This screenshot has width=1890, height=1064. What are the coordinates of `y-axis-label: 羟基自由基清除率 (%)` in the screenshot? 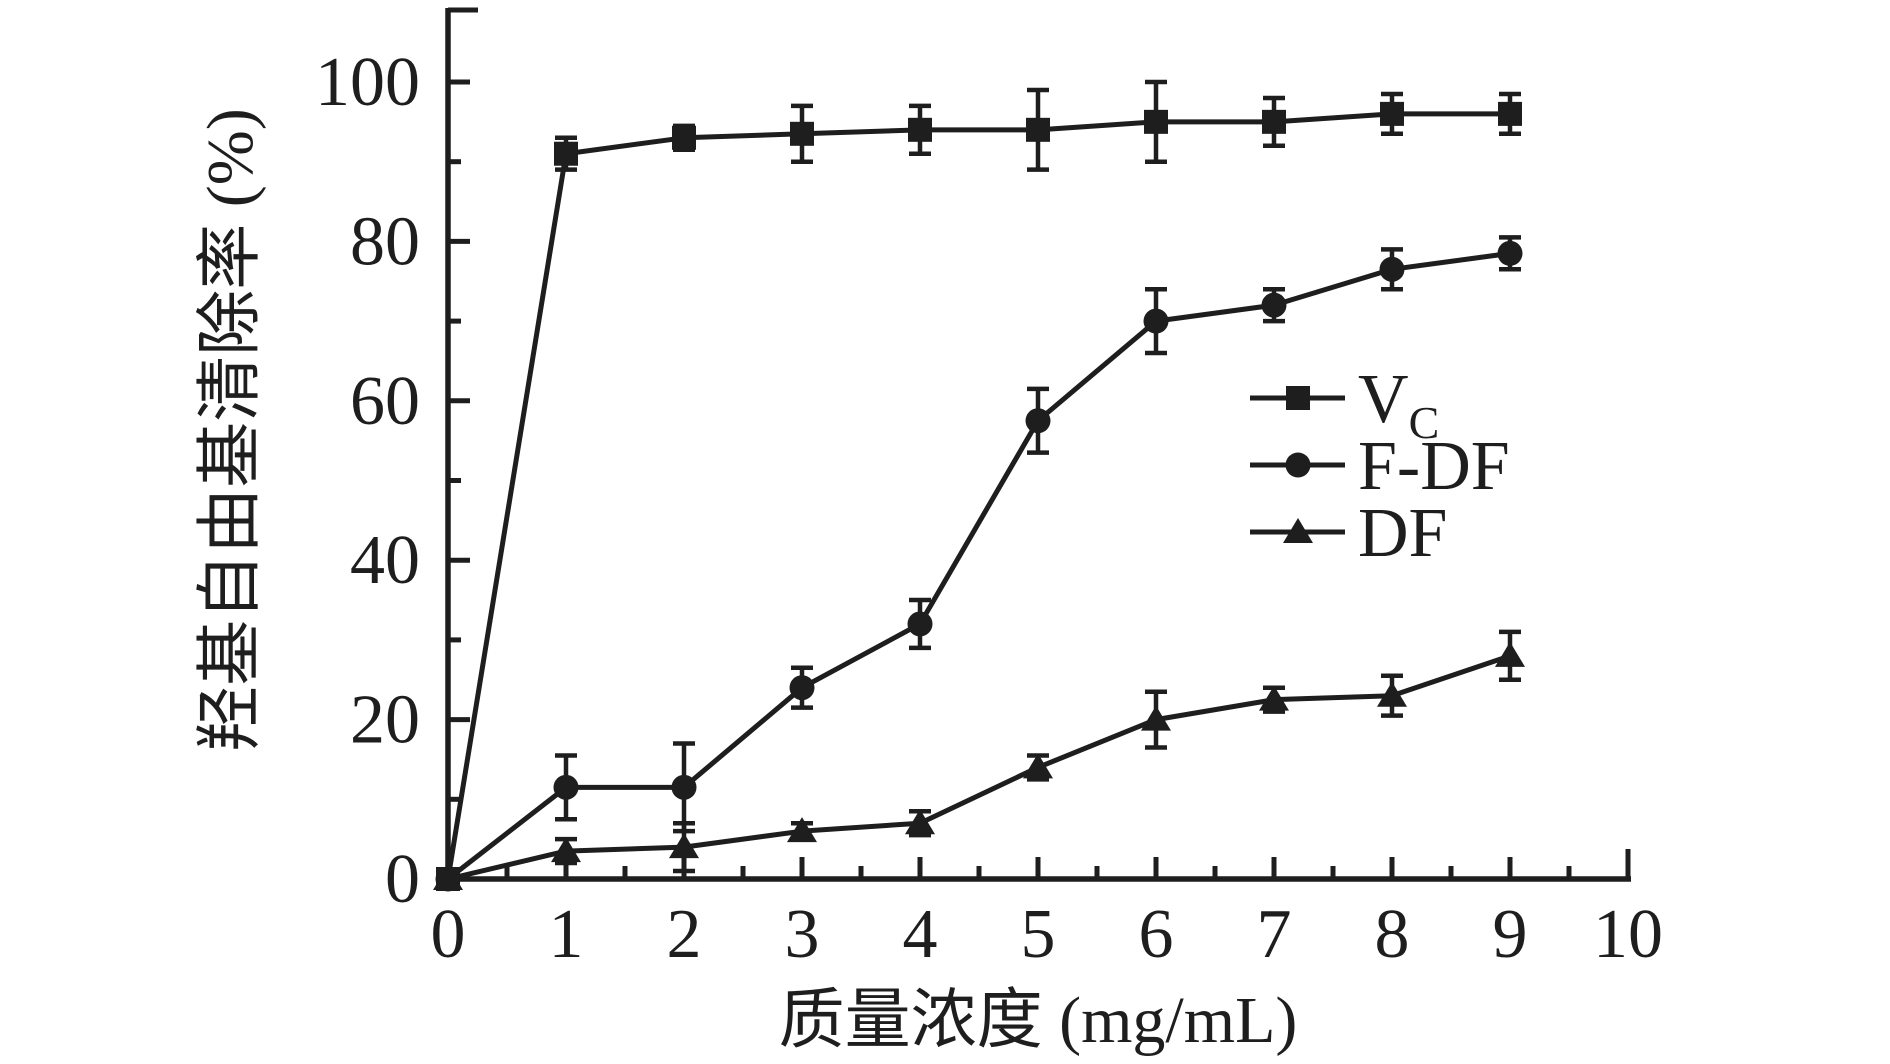 It's located at (230, 429).